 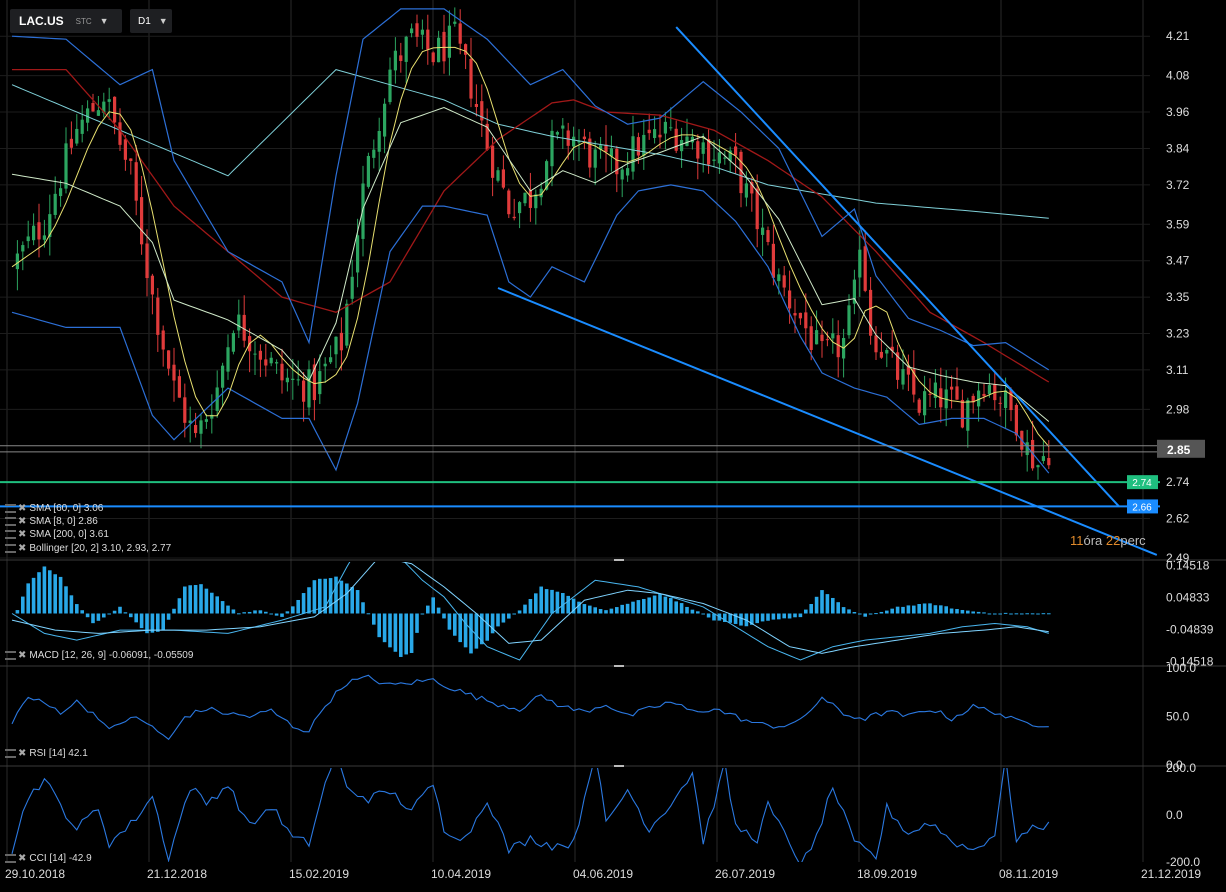 I want to click on macd-signal-line, so click(x=530, y=608).